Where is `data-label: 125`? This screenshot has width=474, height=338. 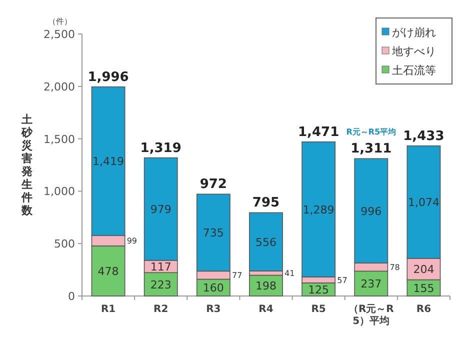 data-label: 125 is located at coordinates (319, 289).